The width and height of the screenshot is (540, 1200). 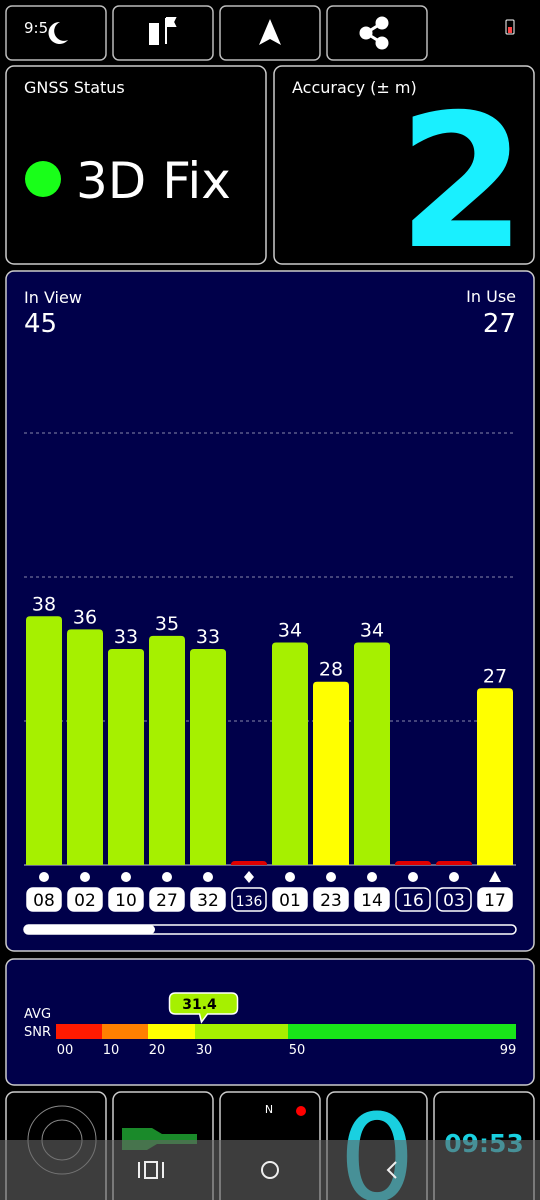 I want to click on gnss-status-panel, so click(x=136, y=165).